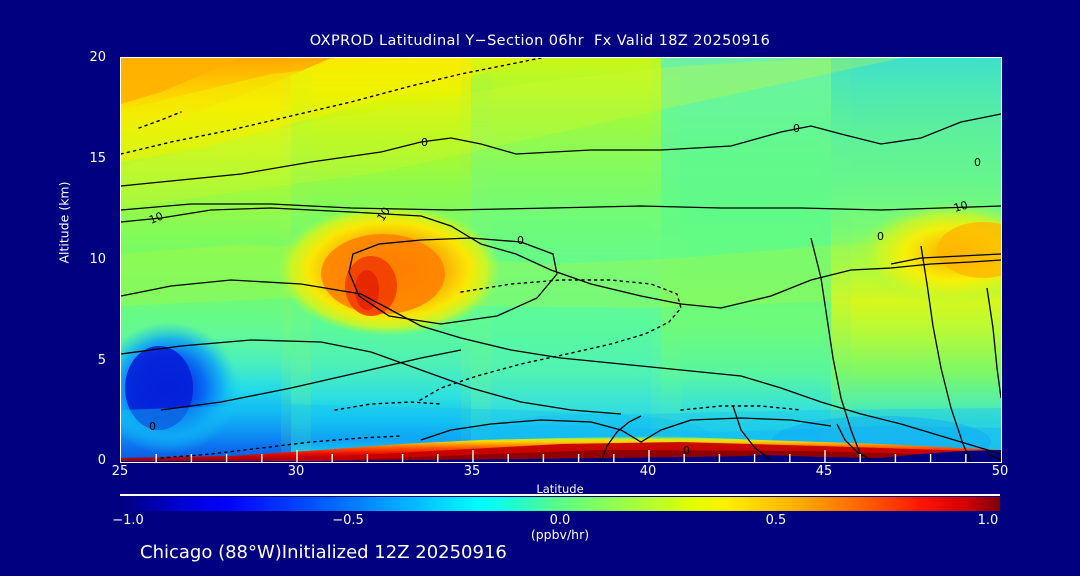 This screenshot has width=1080, height=576. I want to click on y-axis-label: Altitude (km), so click(64, 222).